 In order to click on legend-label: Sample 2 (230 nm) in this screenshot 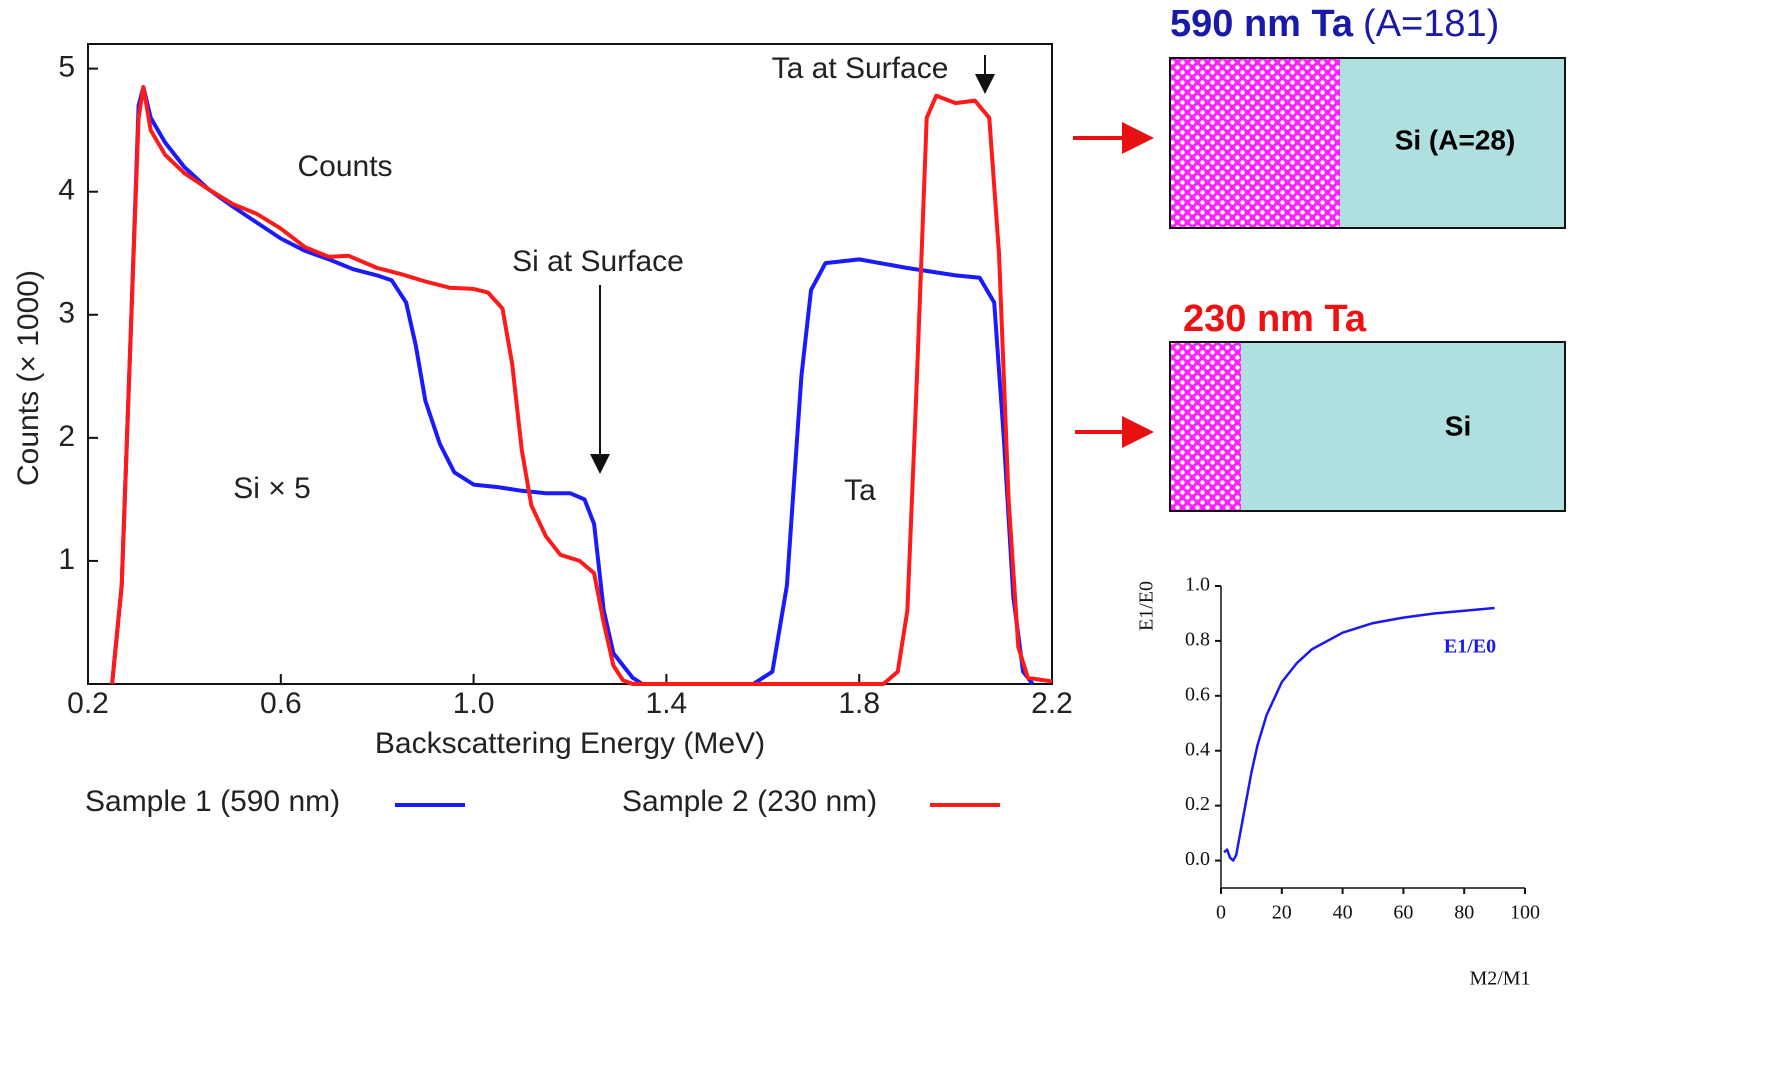, I will do `click(749, 801)`.